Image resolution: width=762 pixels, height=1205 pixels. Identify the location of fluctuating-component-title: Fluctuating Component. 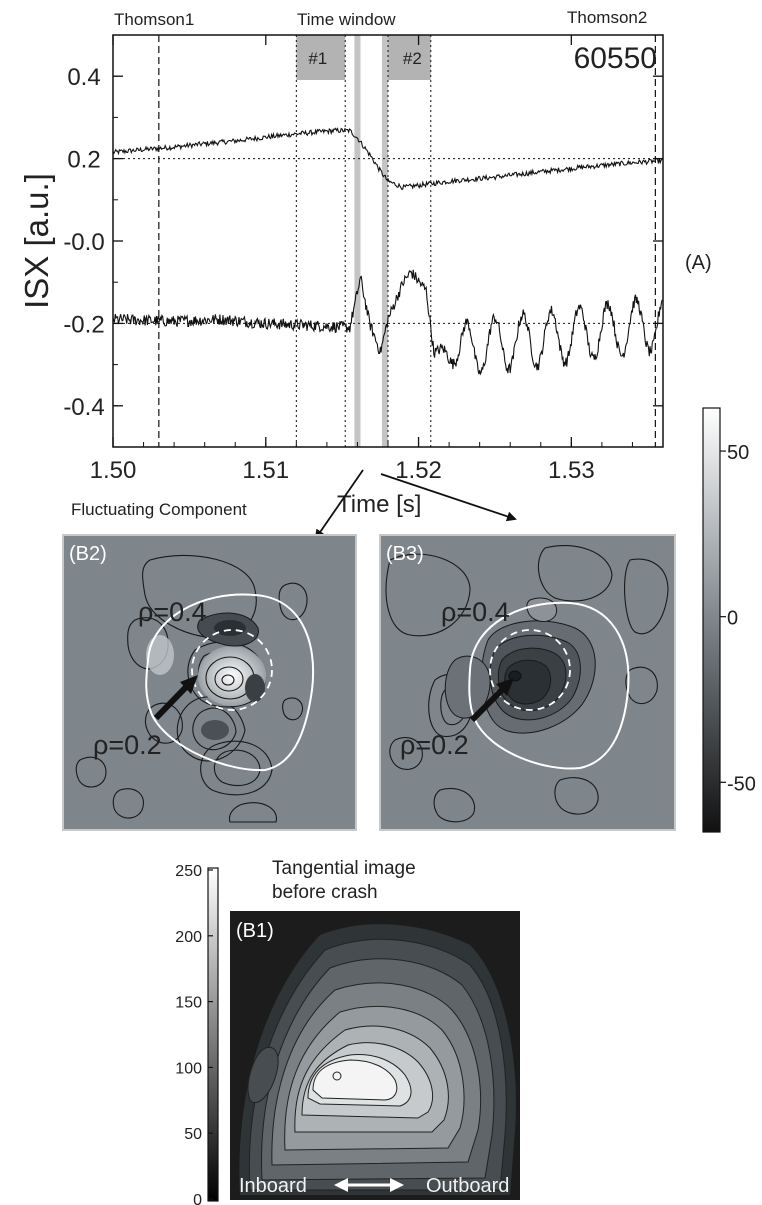
(159, 509).